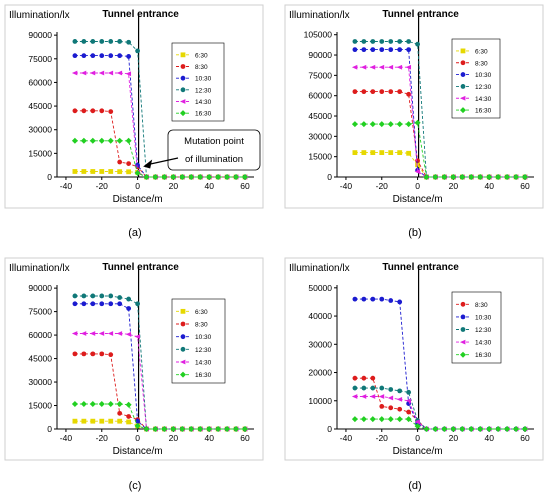 This screenshot has width=550, height=499. Describe the element at coordinates (203, 363) in the screenshot. I see `legend-entry-label: 14:30` at that location.